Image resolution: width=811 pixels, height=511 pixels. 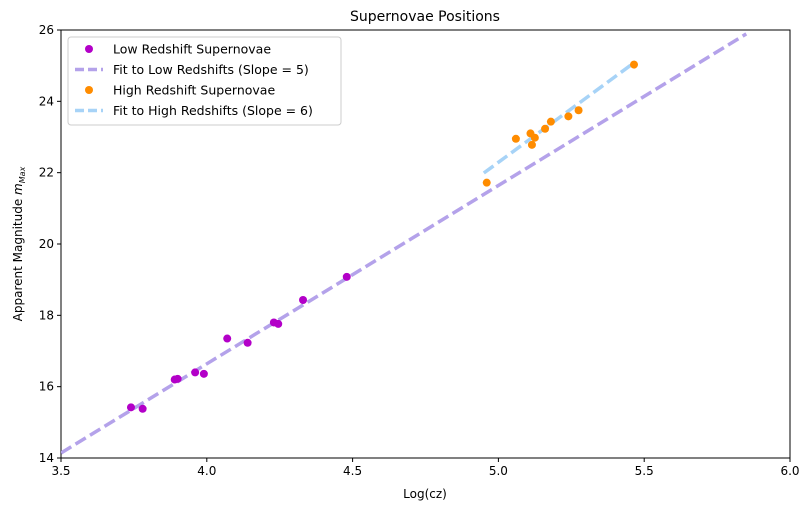 What do you see at coordinates (644, 471) in the screenshot?
I see `x-tick-label: 5.5` at bounding box center [644, 471].